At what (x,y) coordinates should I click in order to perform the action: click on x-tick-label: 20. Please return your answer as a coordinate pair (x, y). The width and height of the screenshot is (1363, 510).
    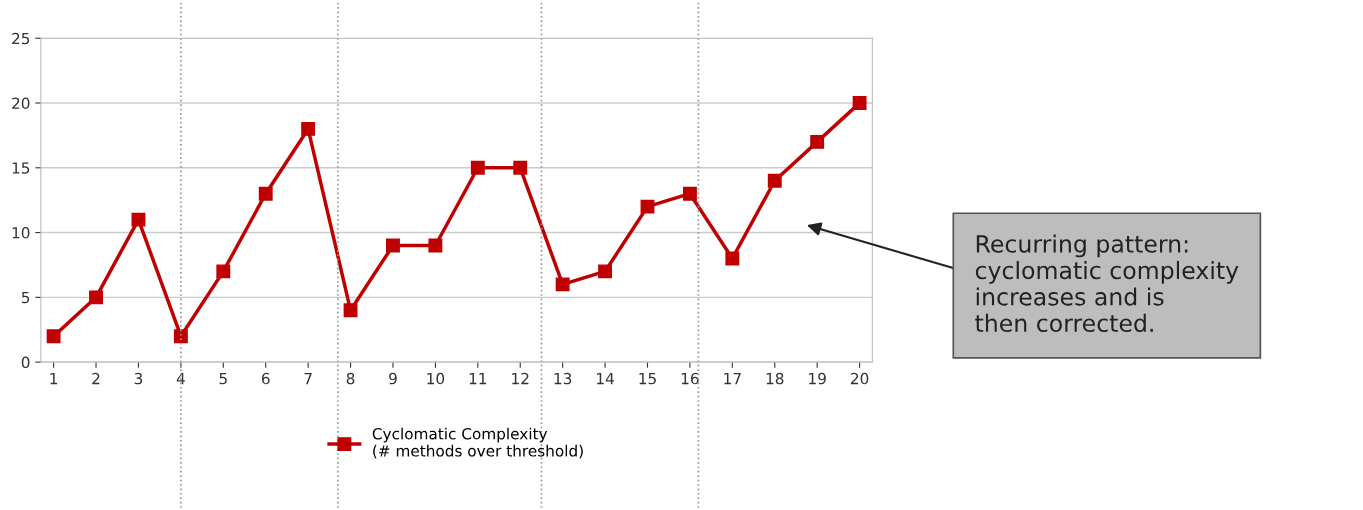
    Looking at the image, I should click on (859, 378).